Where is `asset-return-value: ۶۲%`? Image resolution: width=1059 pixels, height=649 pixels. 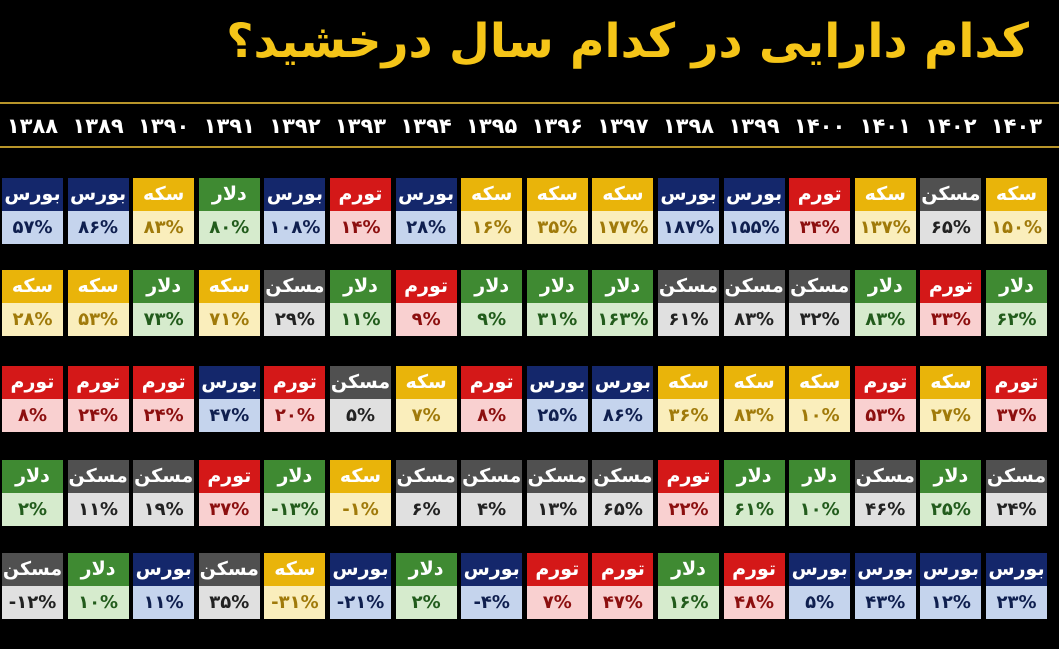 asset-return-value: ۶۲% is located at coordinates (1016, 319).